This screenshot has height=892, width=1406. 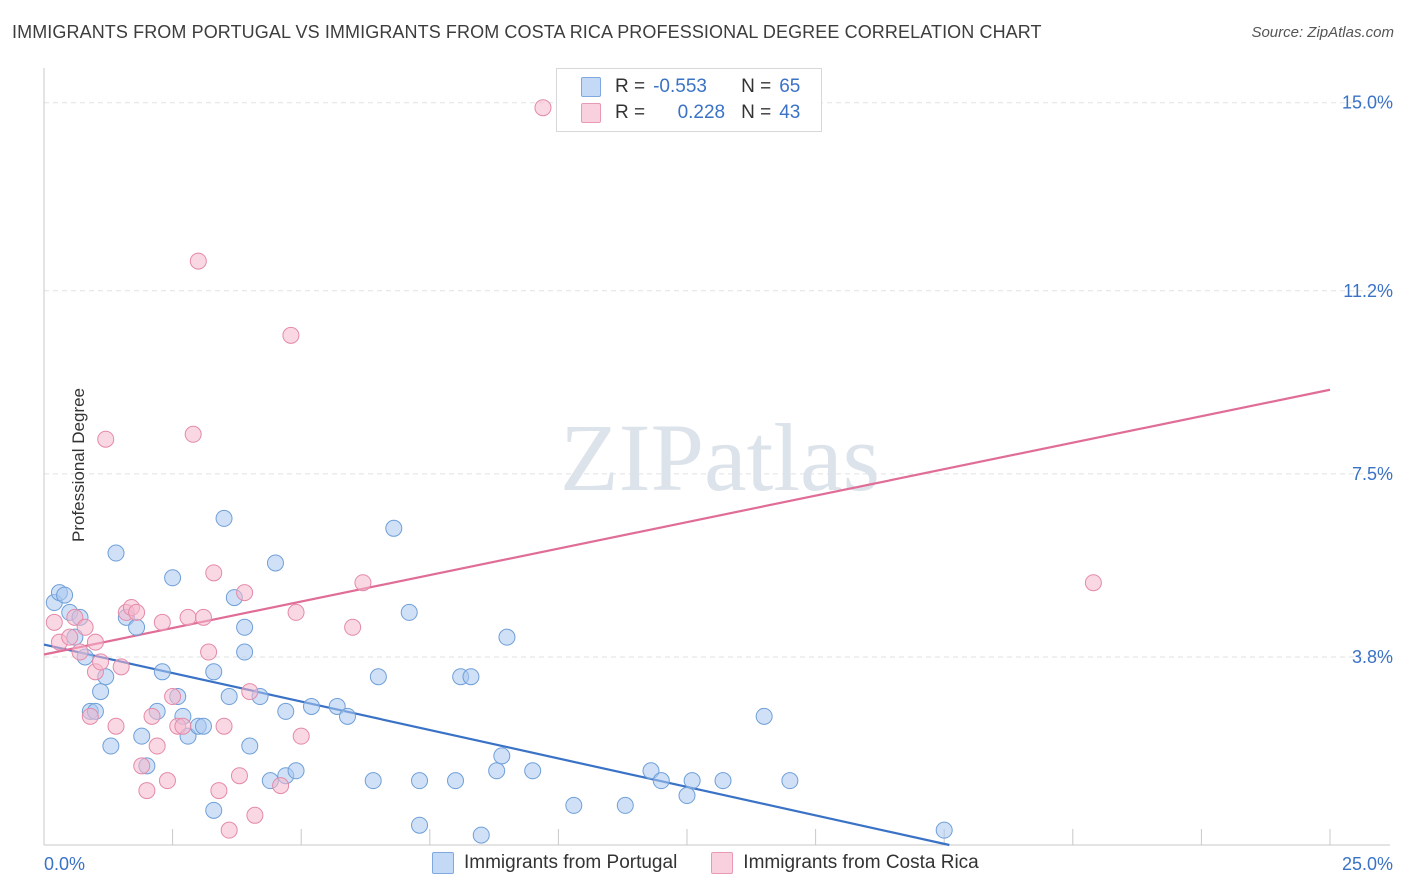 What do you see at coordinates (1368, 291) in the screenshot?
I see `y-tick-label: 11.2%` at bounding box center [1368, 291].